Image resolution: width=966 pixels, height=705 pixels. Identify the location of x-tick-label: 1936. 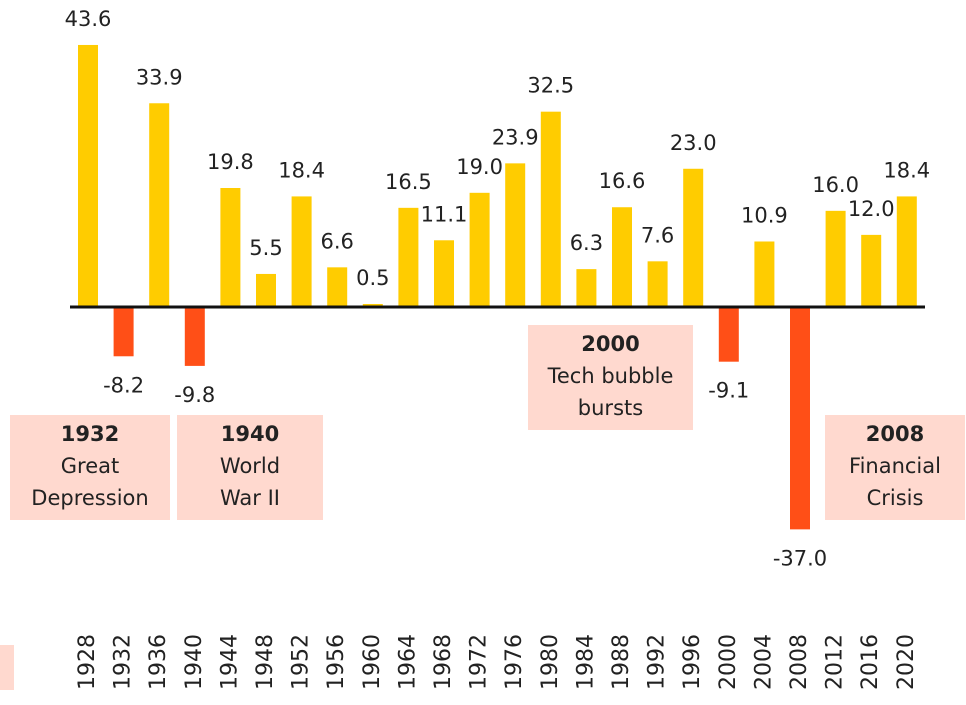
(158, 662).